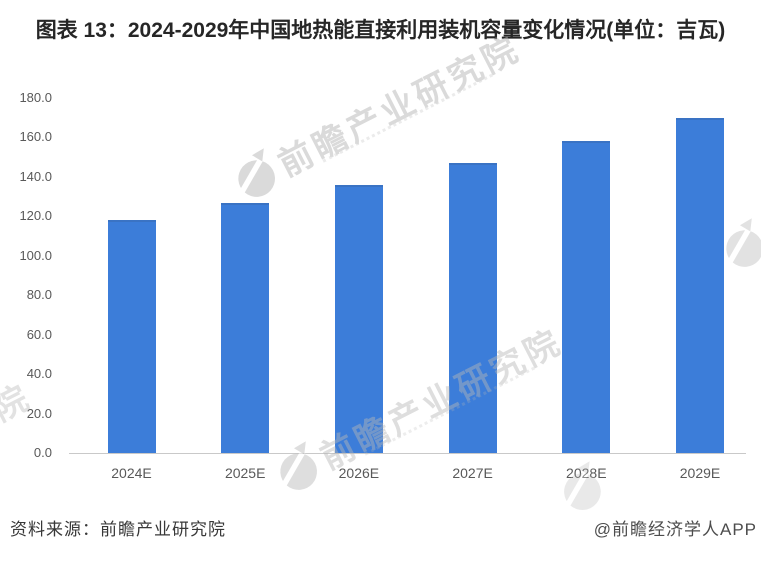 The image size is (761, 561). What do you see at coordinates (131, 336) in the screenshot?
I see `bar-2024E` at bounding box center [131, 336].